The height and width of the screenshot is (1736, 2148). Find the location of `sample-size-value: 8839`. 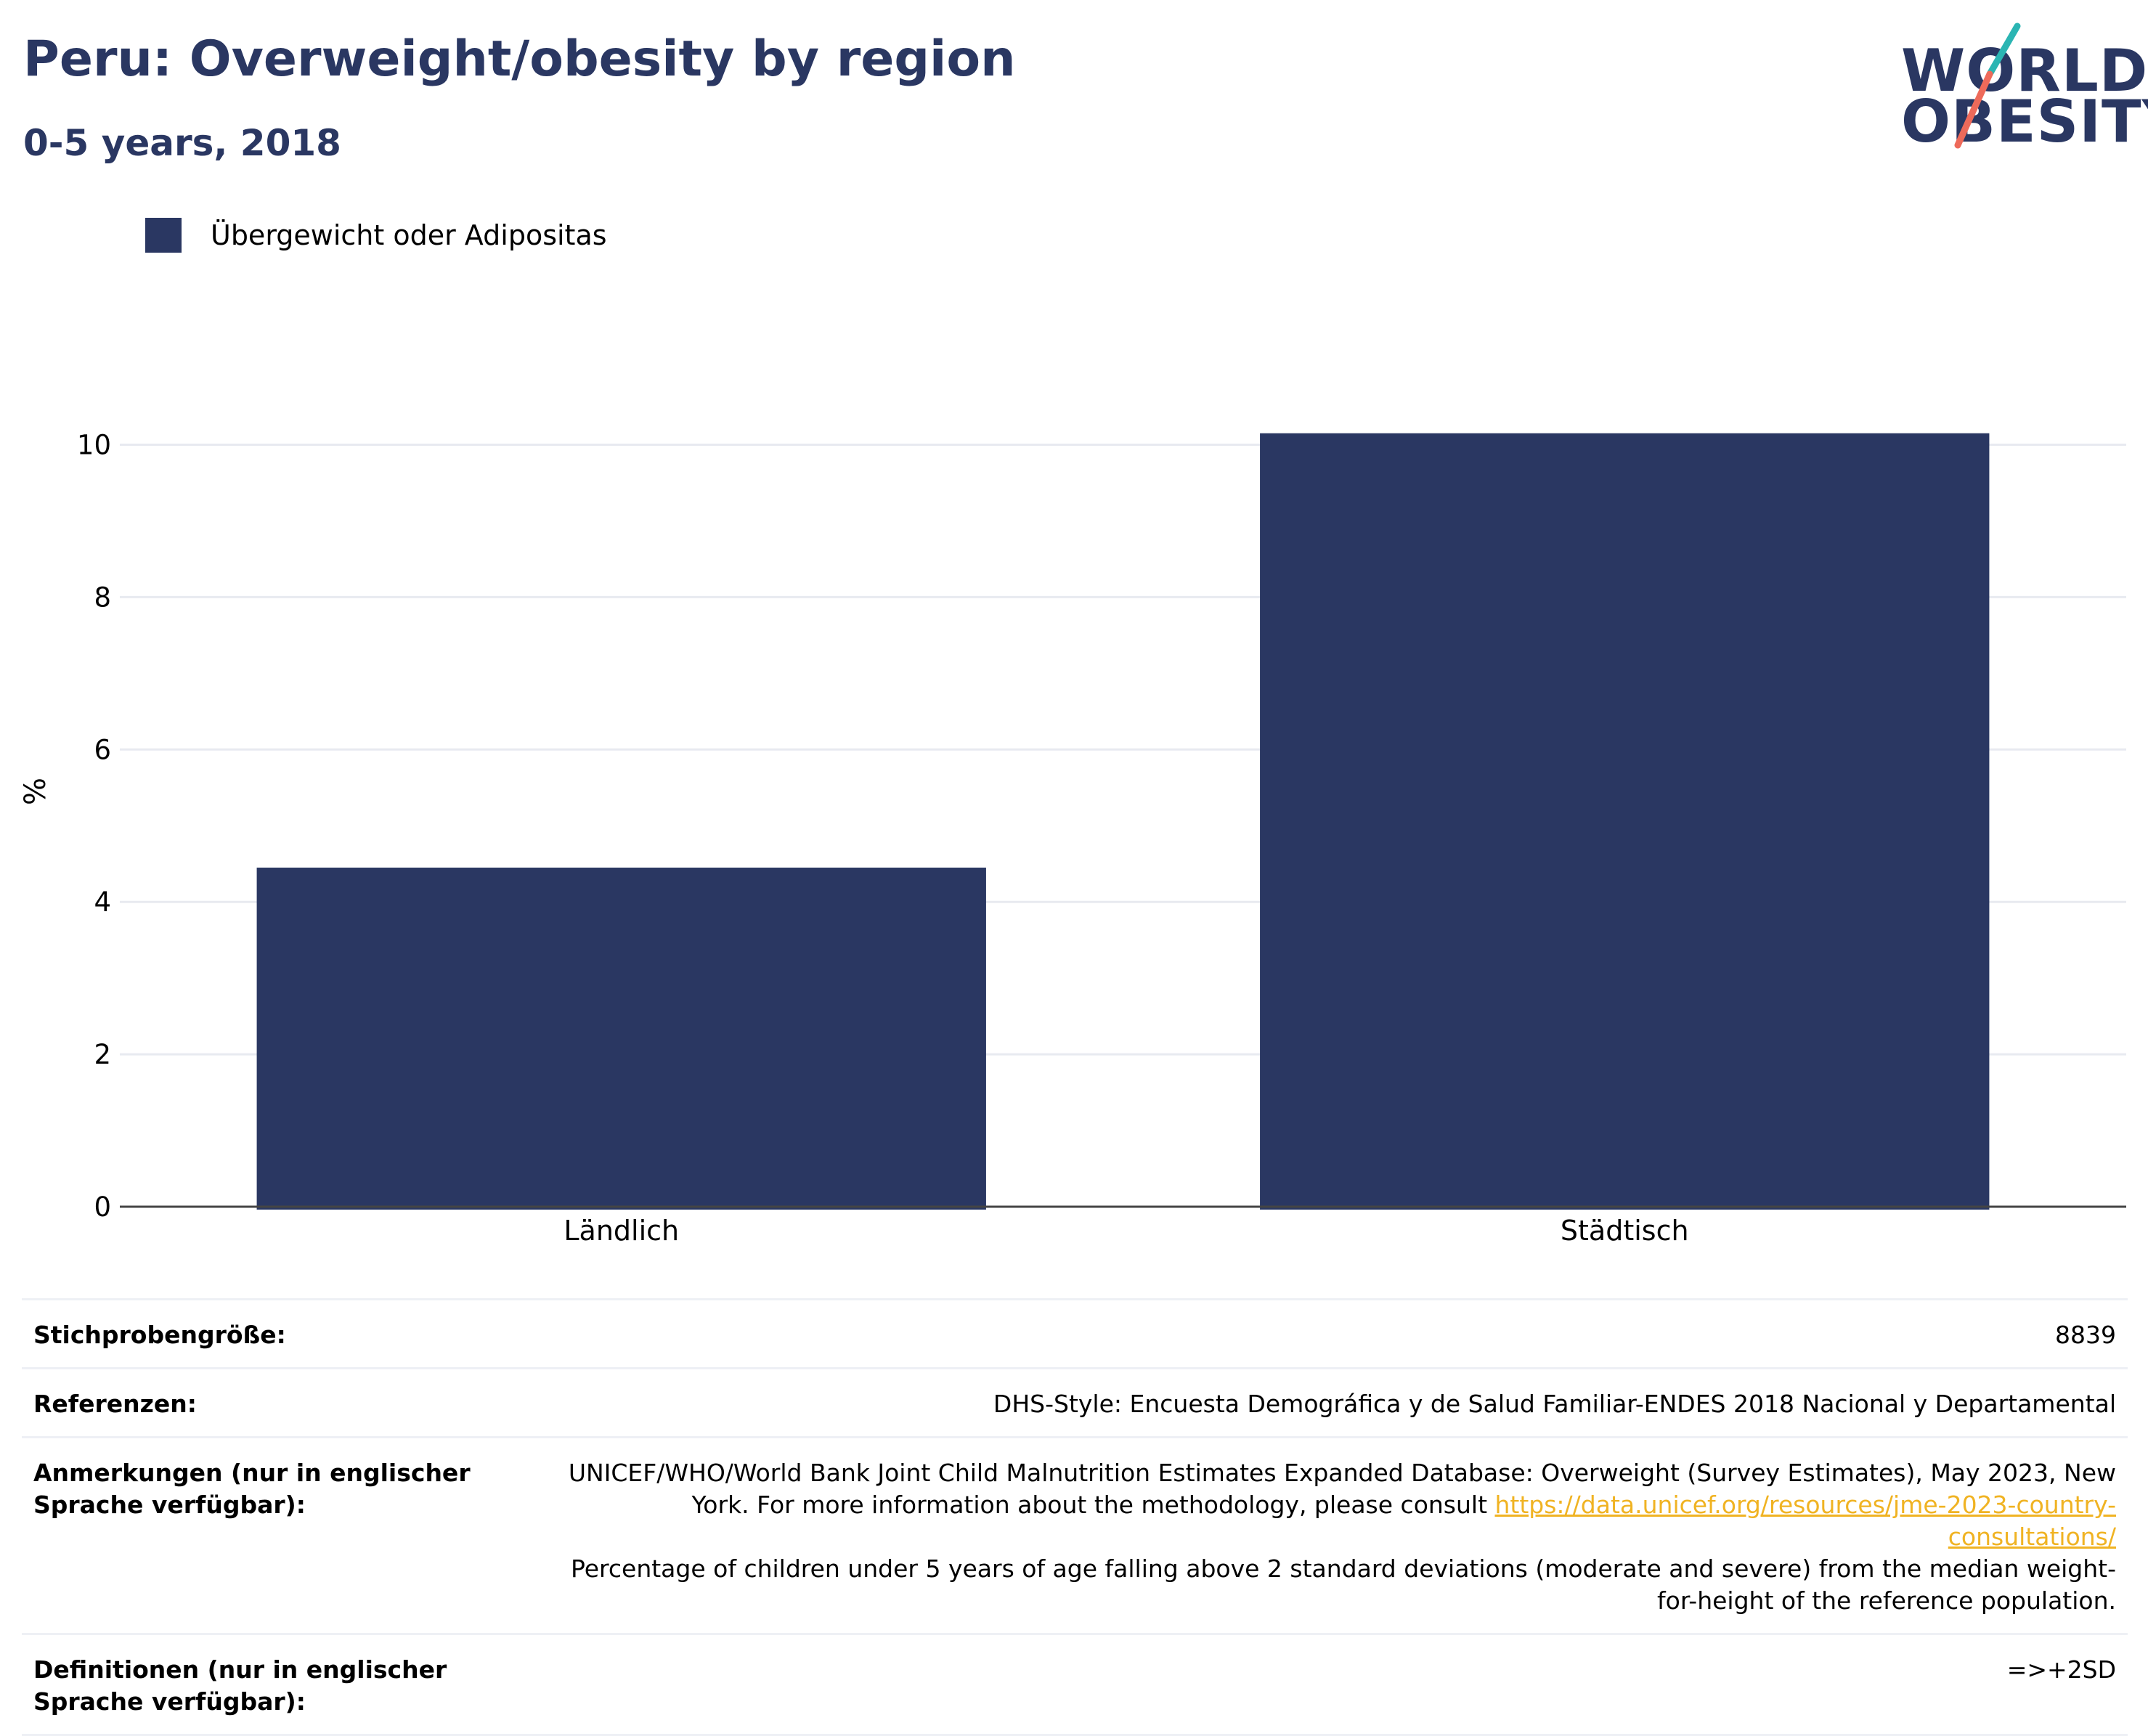

sample-size-value: 8839 is located at coordinates (2085, 1335).